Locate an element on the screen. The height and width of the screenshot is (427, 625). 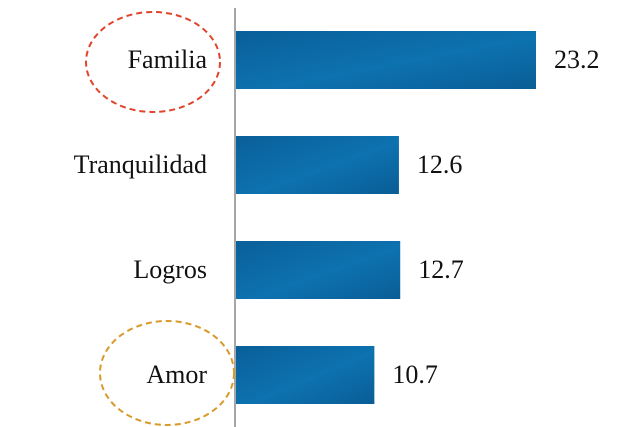
category-label: Amor is located at coordinates (176, 374).